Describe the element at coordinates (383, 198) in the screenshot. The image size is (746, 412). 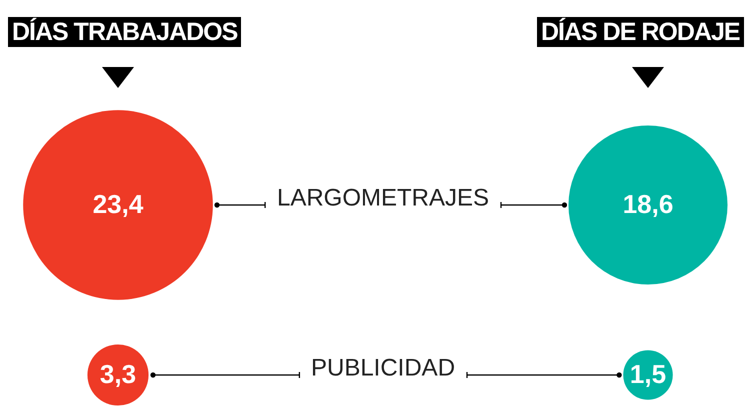
I see `text: LARGOMETRAJES` at that location.